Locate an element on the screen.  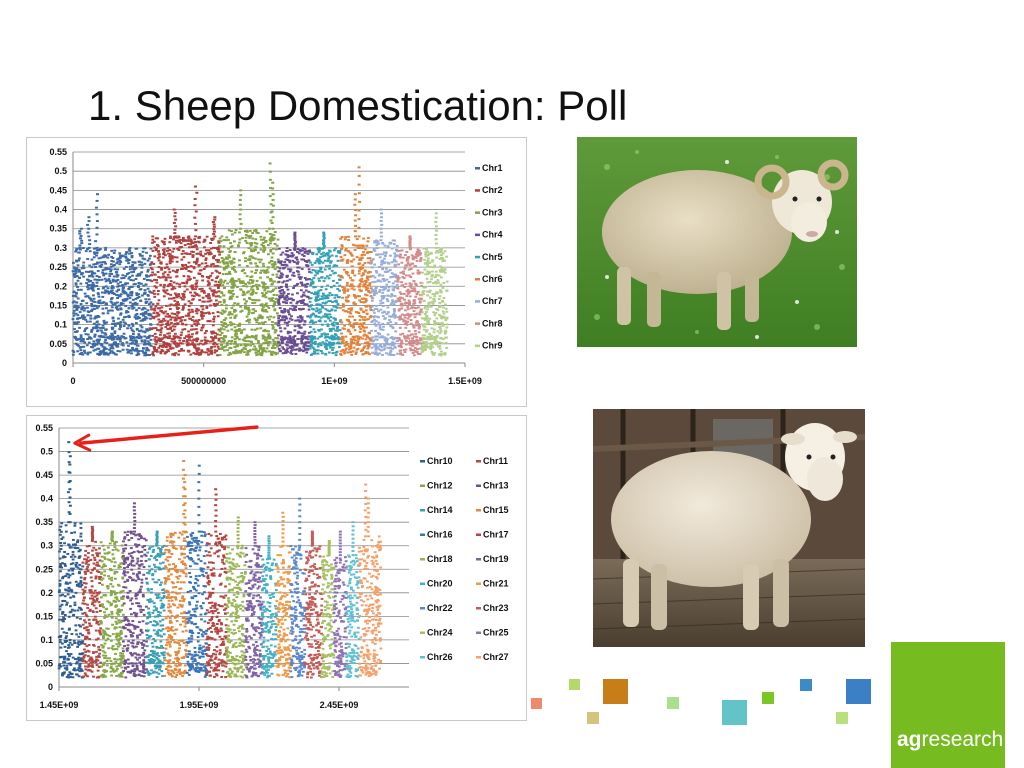
legend-entry: Chr6 is located at coordinates (489, 279).